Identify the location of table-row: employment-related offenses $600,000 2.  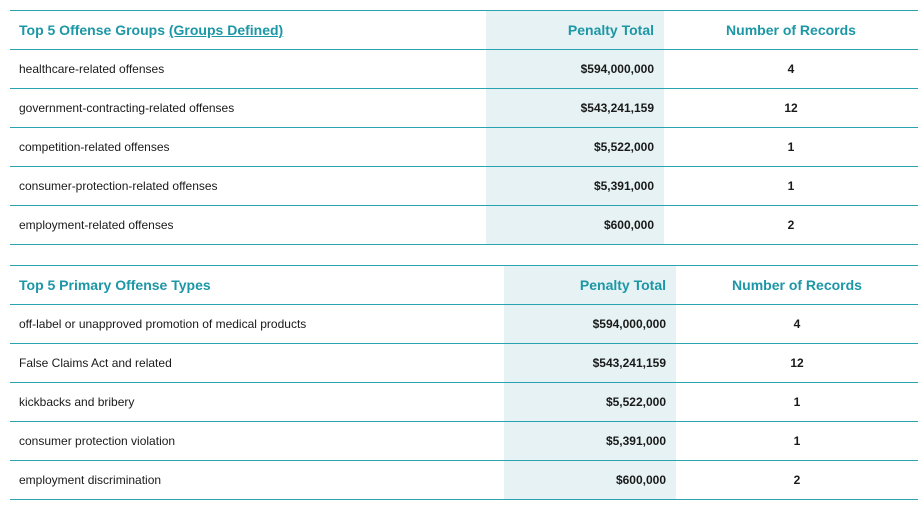
(464, 225).